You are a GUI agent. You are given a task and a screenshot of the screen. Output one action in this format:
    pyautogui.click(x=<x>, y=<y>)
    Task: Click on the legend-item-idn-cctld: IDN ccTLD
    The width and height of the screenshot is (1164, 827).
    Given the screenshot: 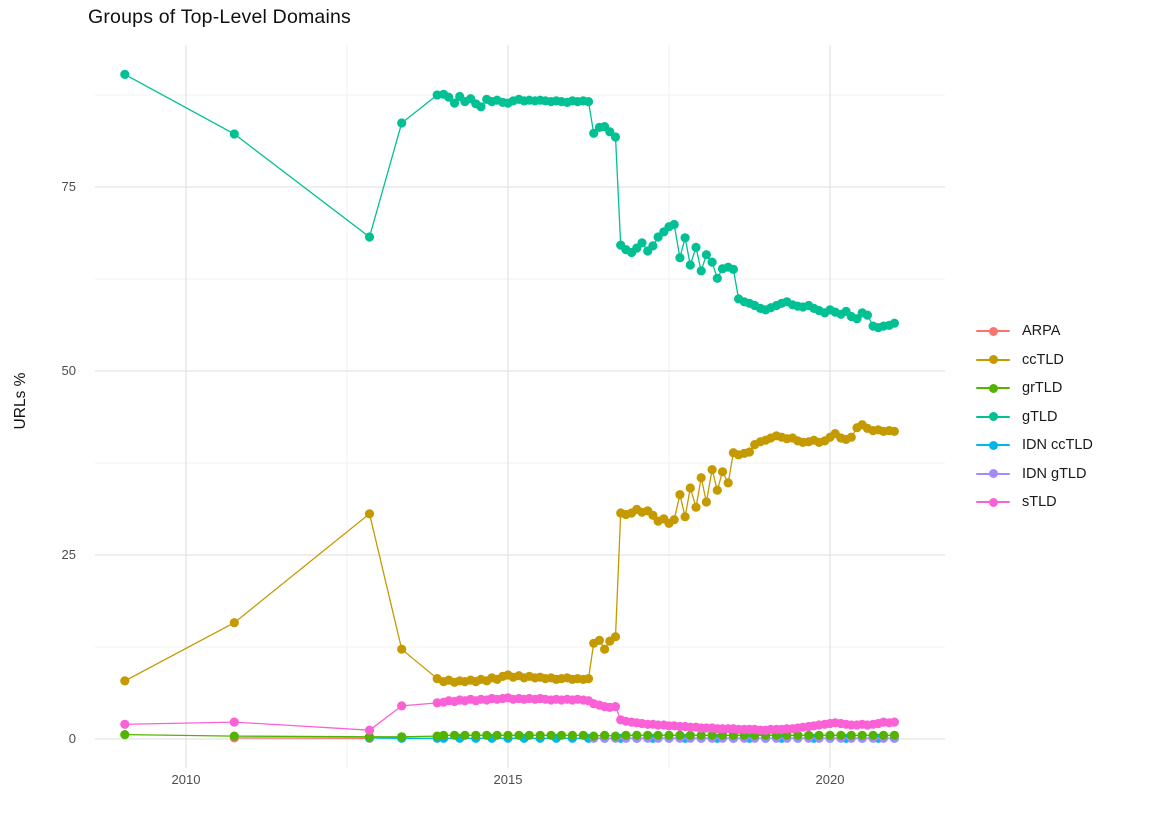 What is the action you would take?
    pyautogui.click(x=1034, y=445)
    